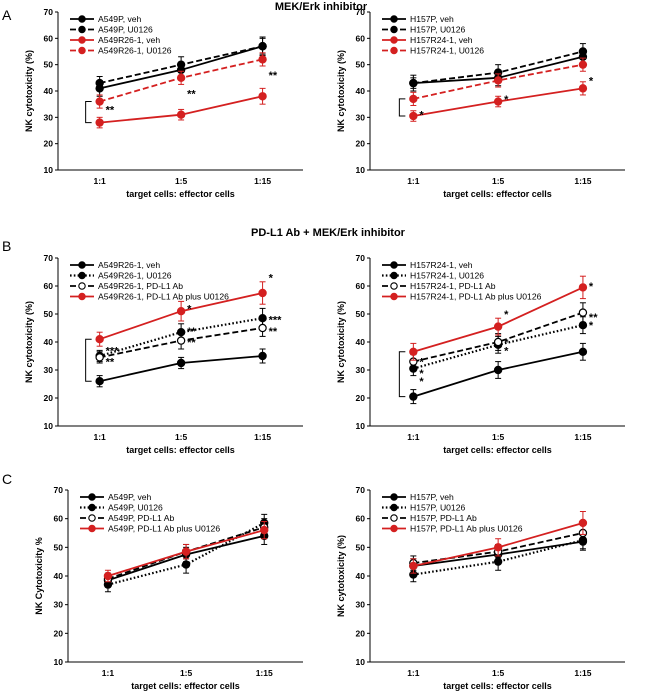  I want to click on legend-label: H157R24-1, PD-L1 Ab, so click(453, 286).